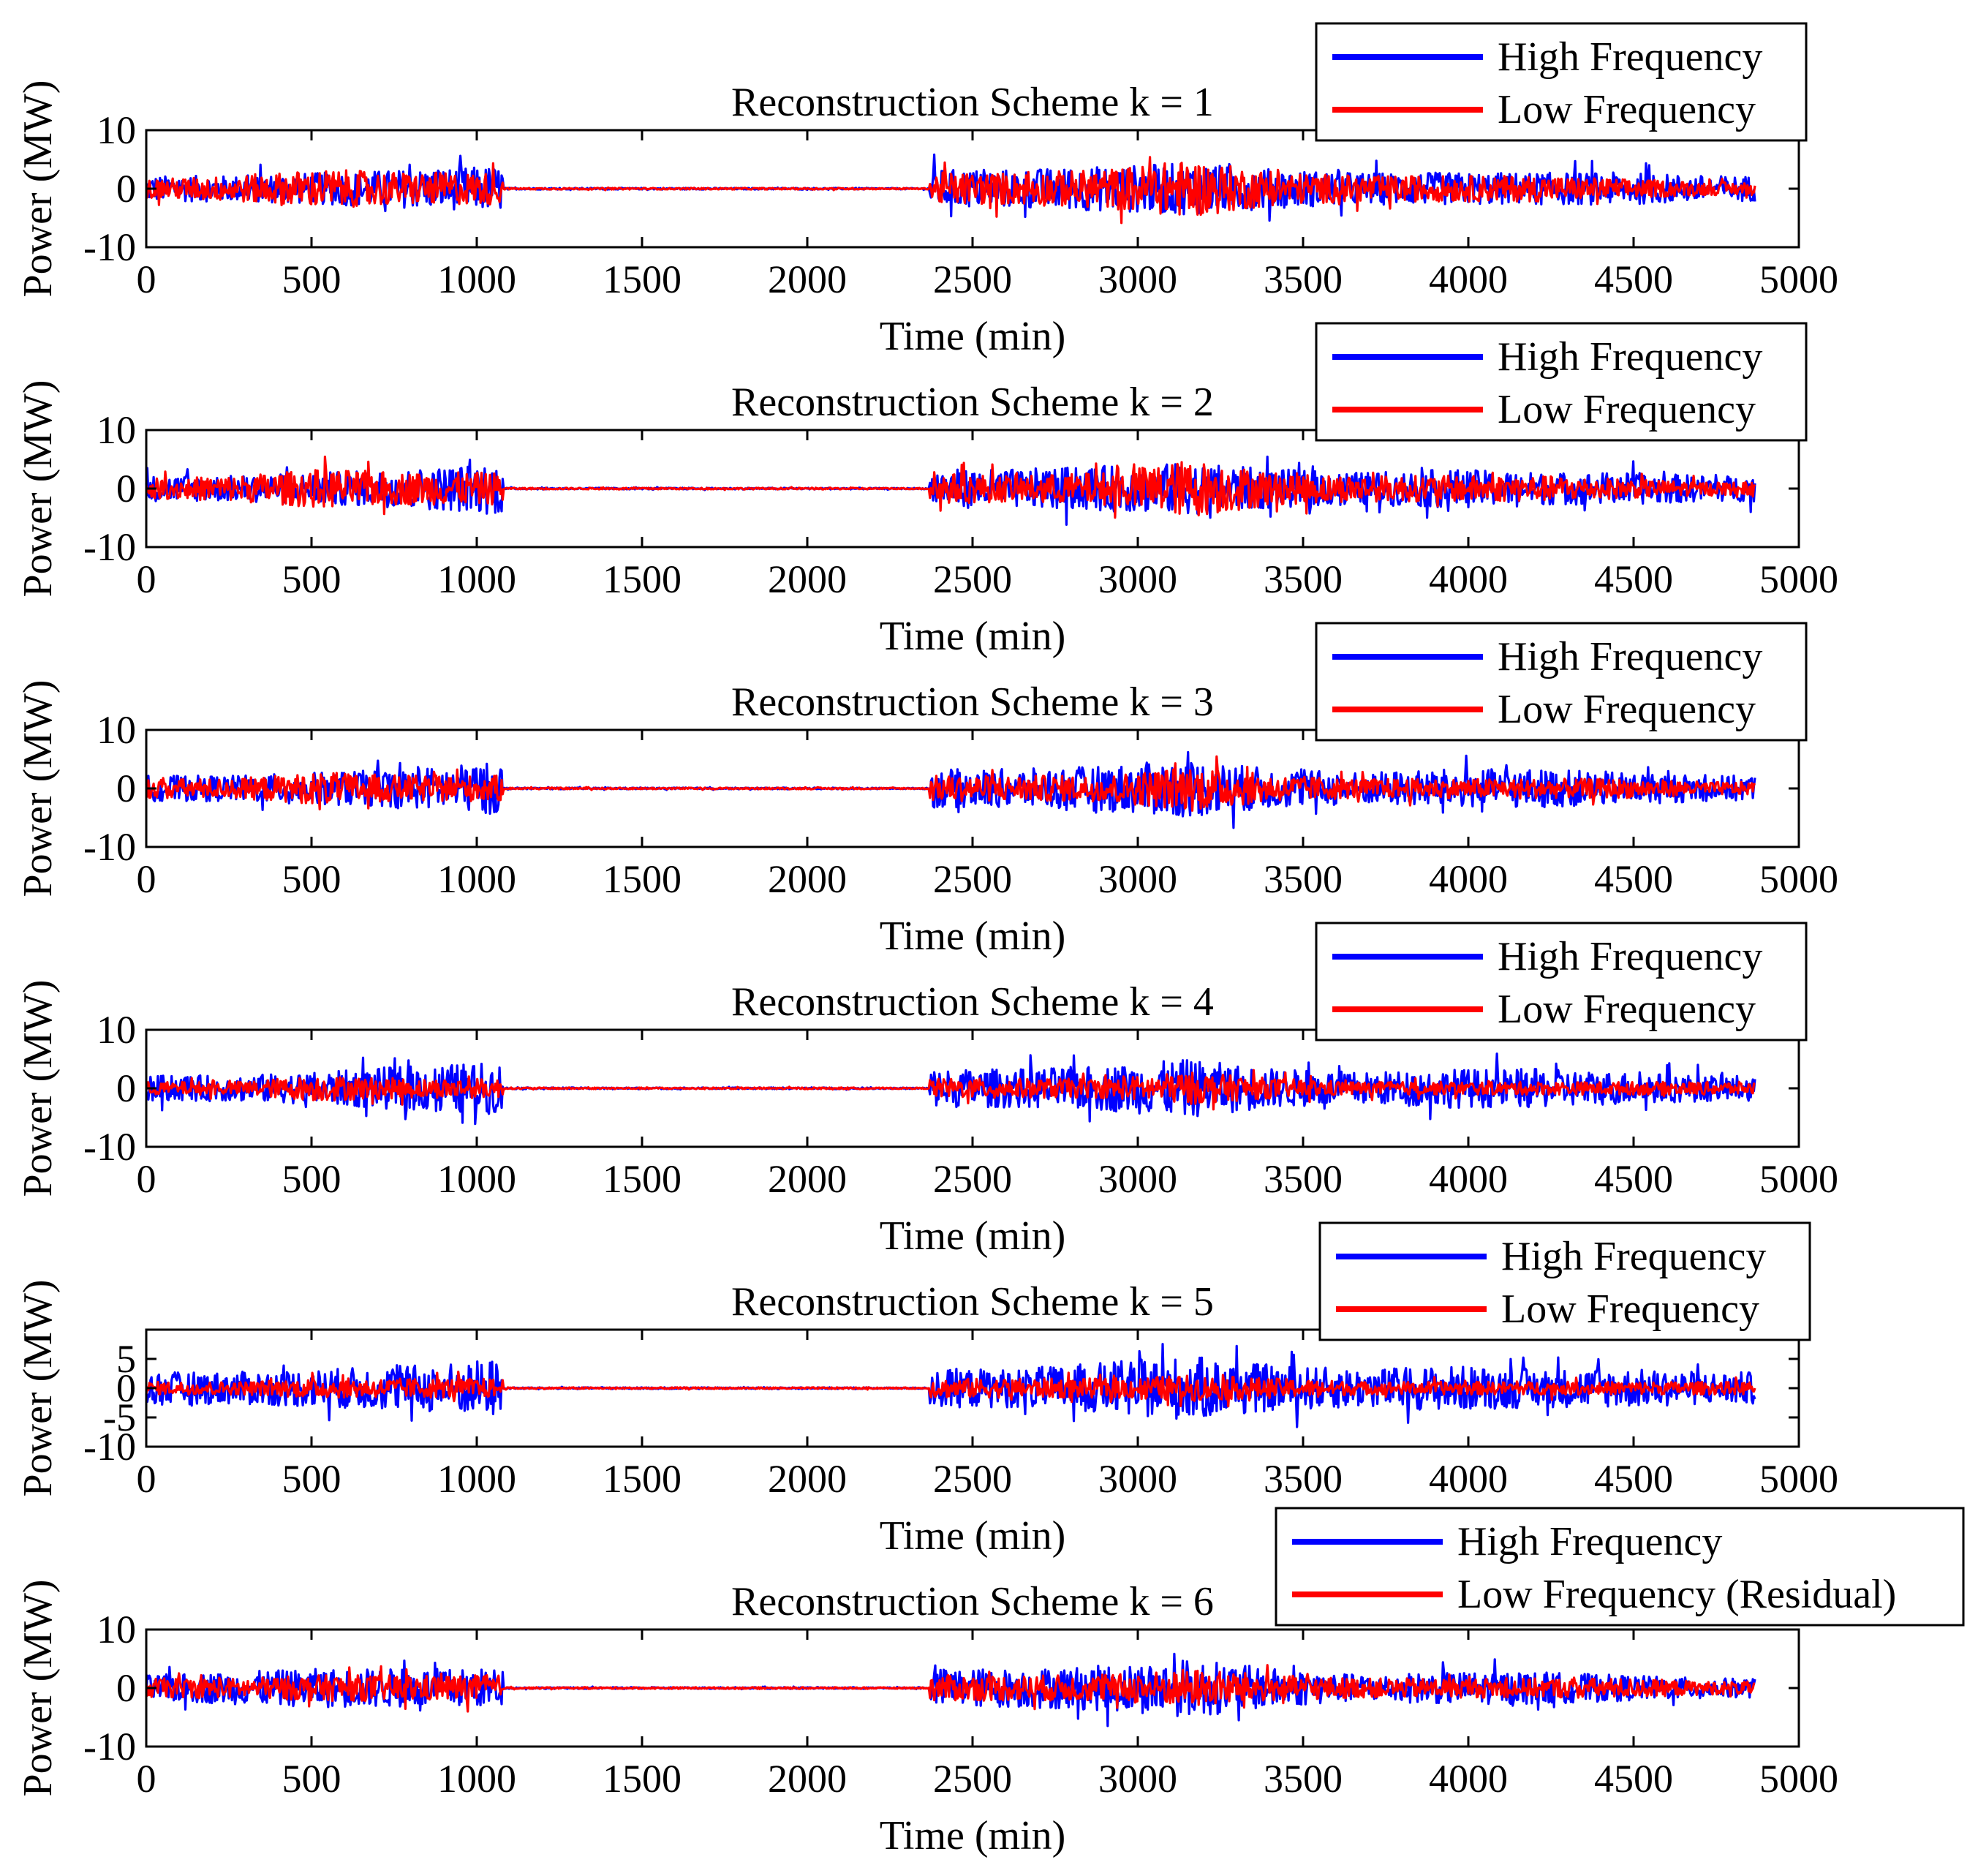  I want to click on chart-title: Reconstruction Scheme k = 2, so click(972, 403).